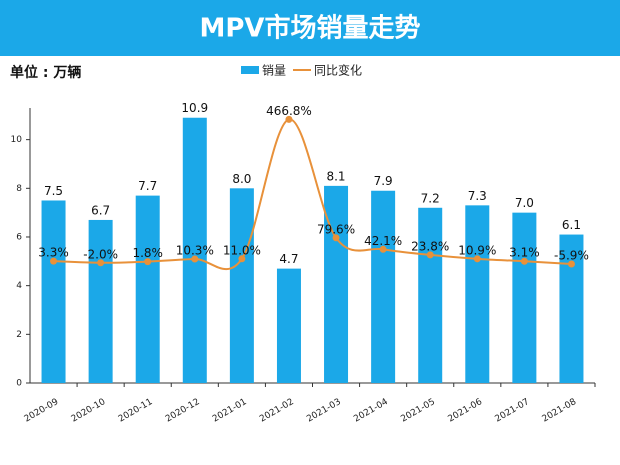  Describe the element at coordinates (42, 411) in the screenshot. I see `x-tick-label: 2020-09` at that location.